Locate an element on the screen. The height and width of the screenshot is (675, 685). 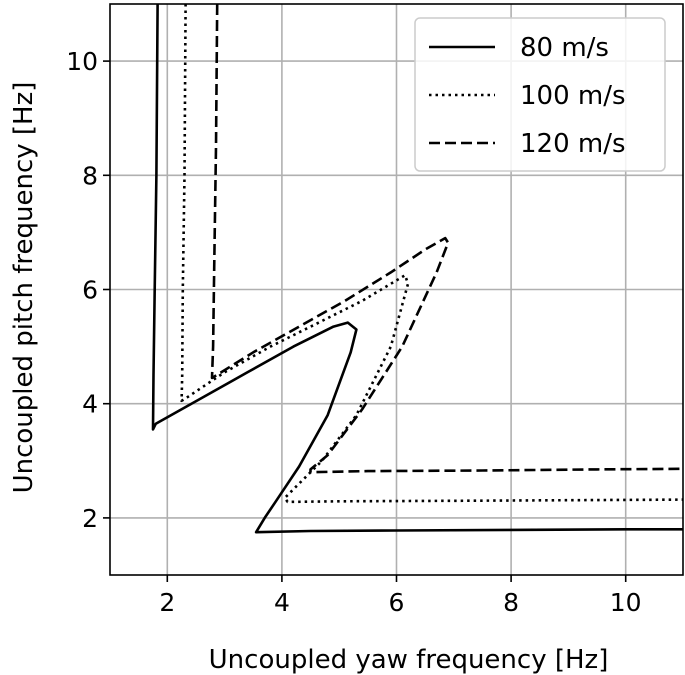
y-tick-label: 2 is located at coordinates (90, 518).